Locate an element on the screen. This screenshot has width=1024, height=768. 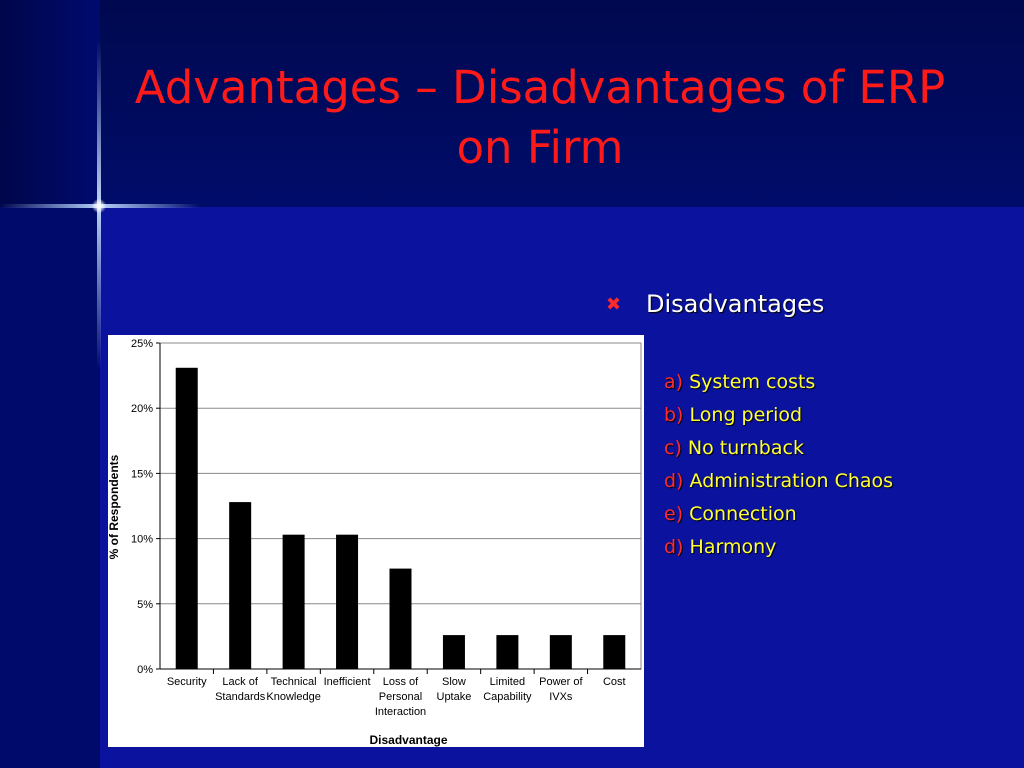
list-item: b) Long period is located at coordinates (778, 417).